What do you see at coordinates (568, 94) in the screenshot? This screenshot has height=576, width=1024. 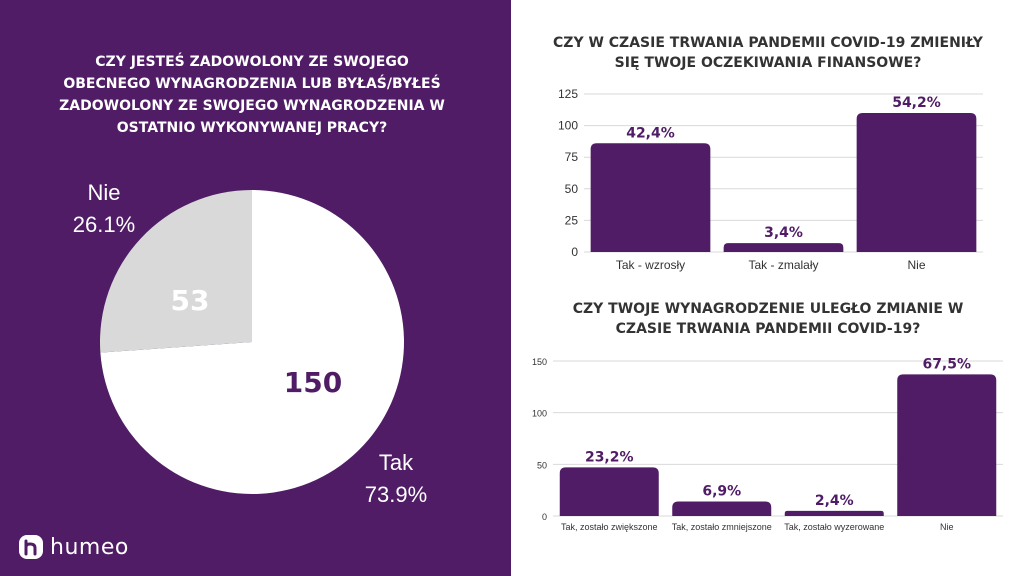 I see `y-tick-label: 125` at bounding box center [568, 94].